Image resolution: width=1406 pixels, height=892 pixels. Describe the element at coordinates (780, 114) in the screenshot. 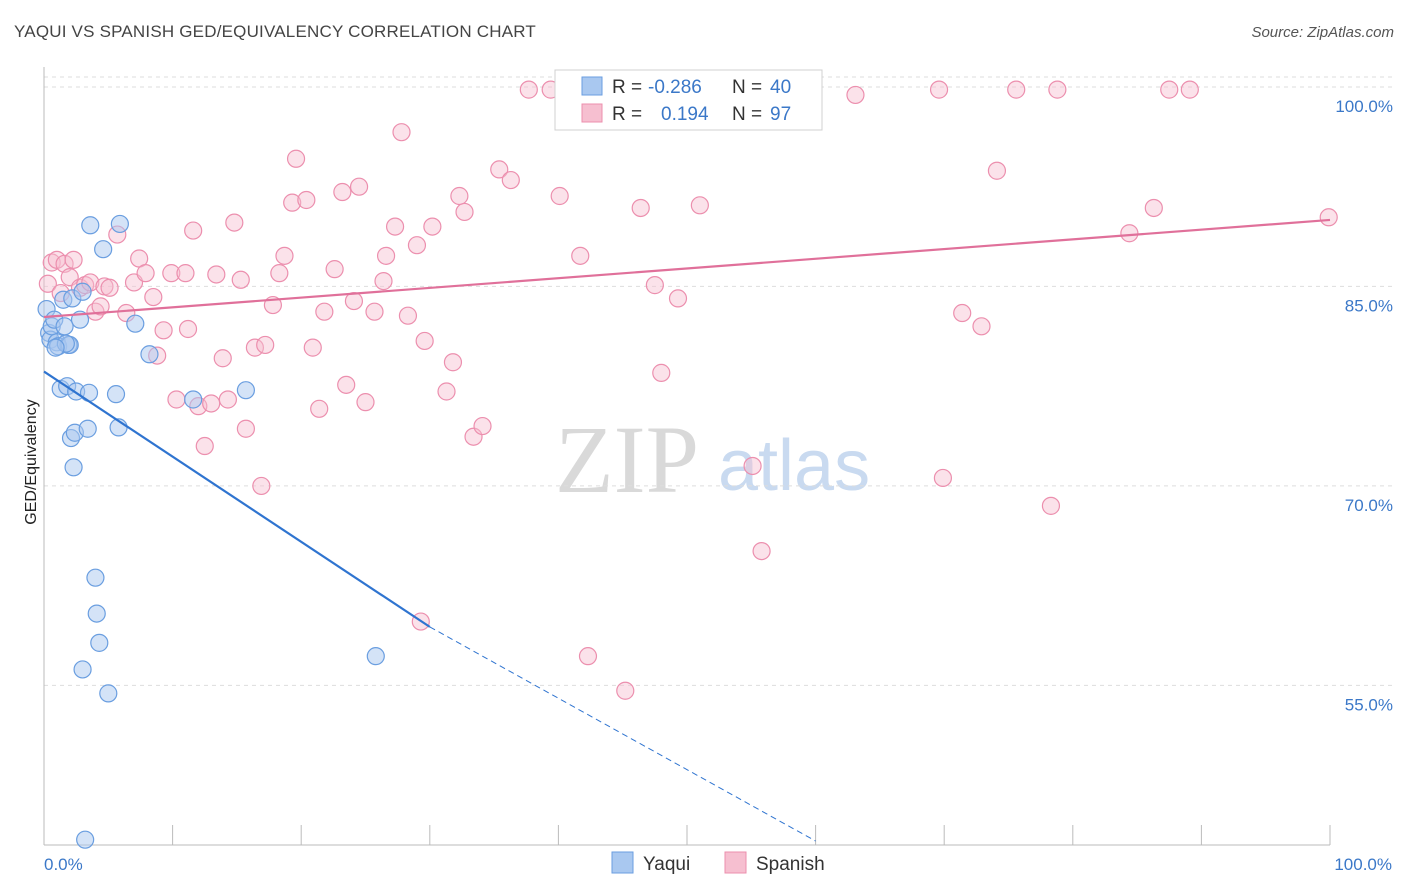

I see `legend-n-value-spanish: 97` at that location.